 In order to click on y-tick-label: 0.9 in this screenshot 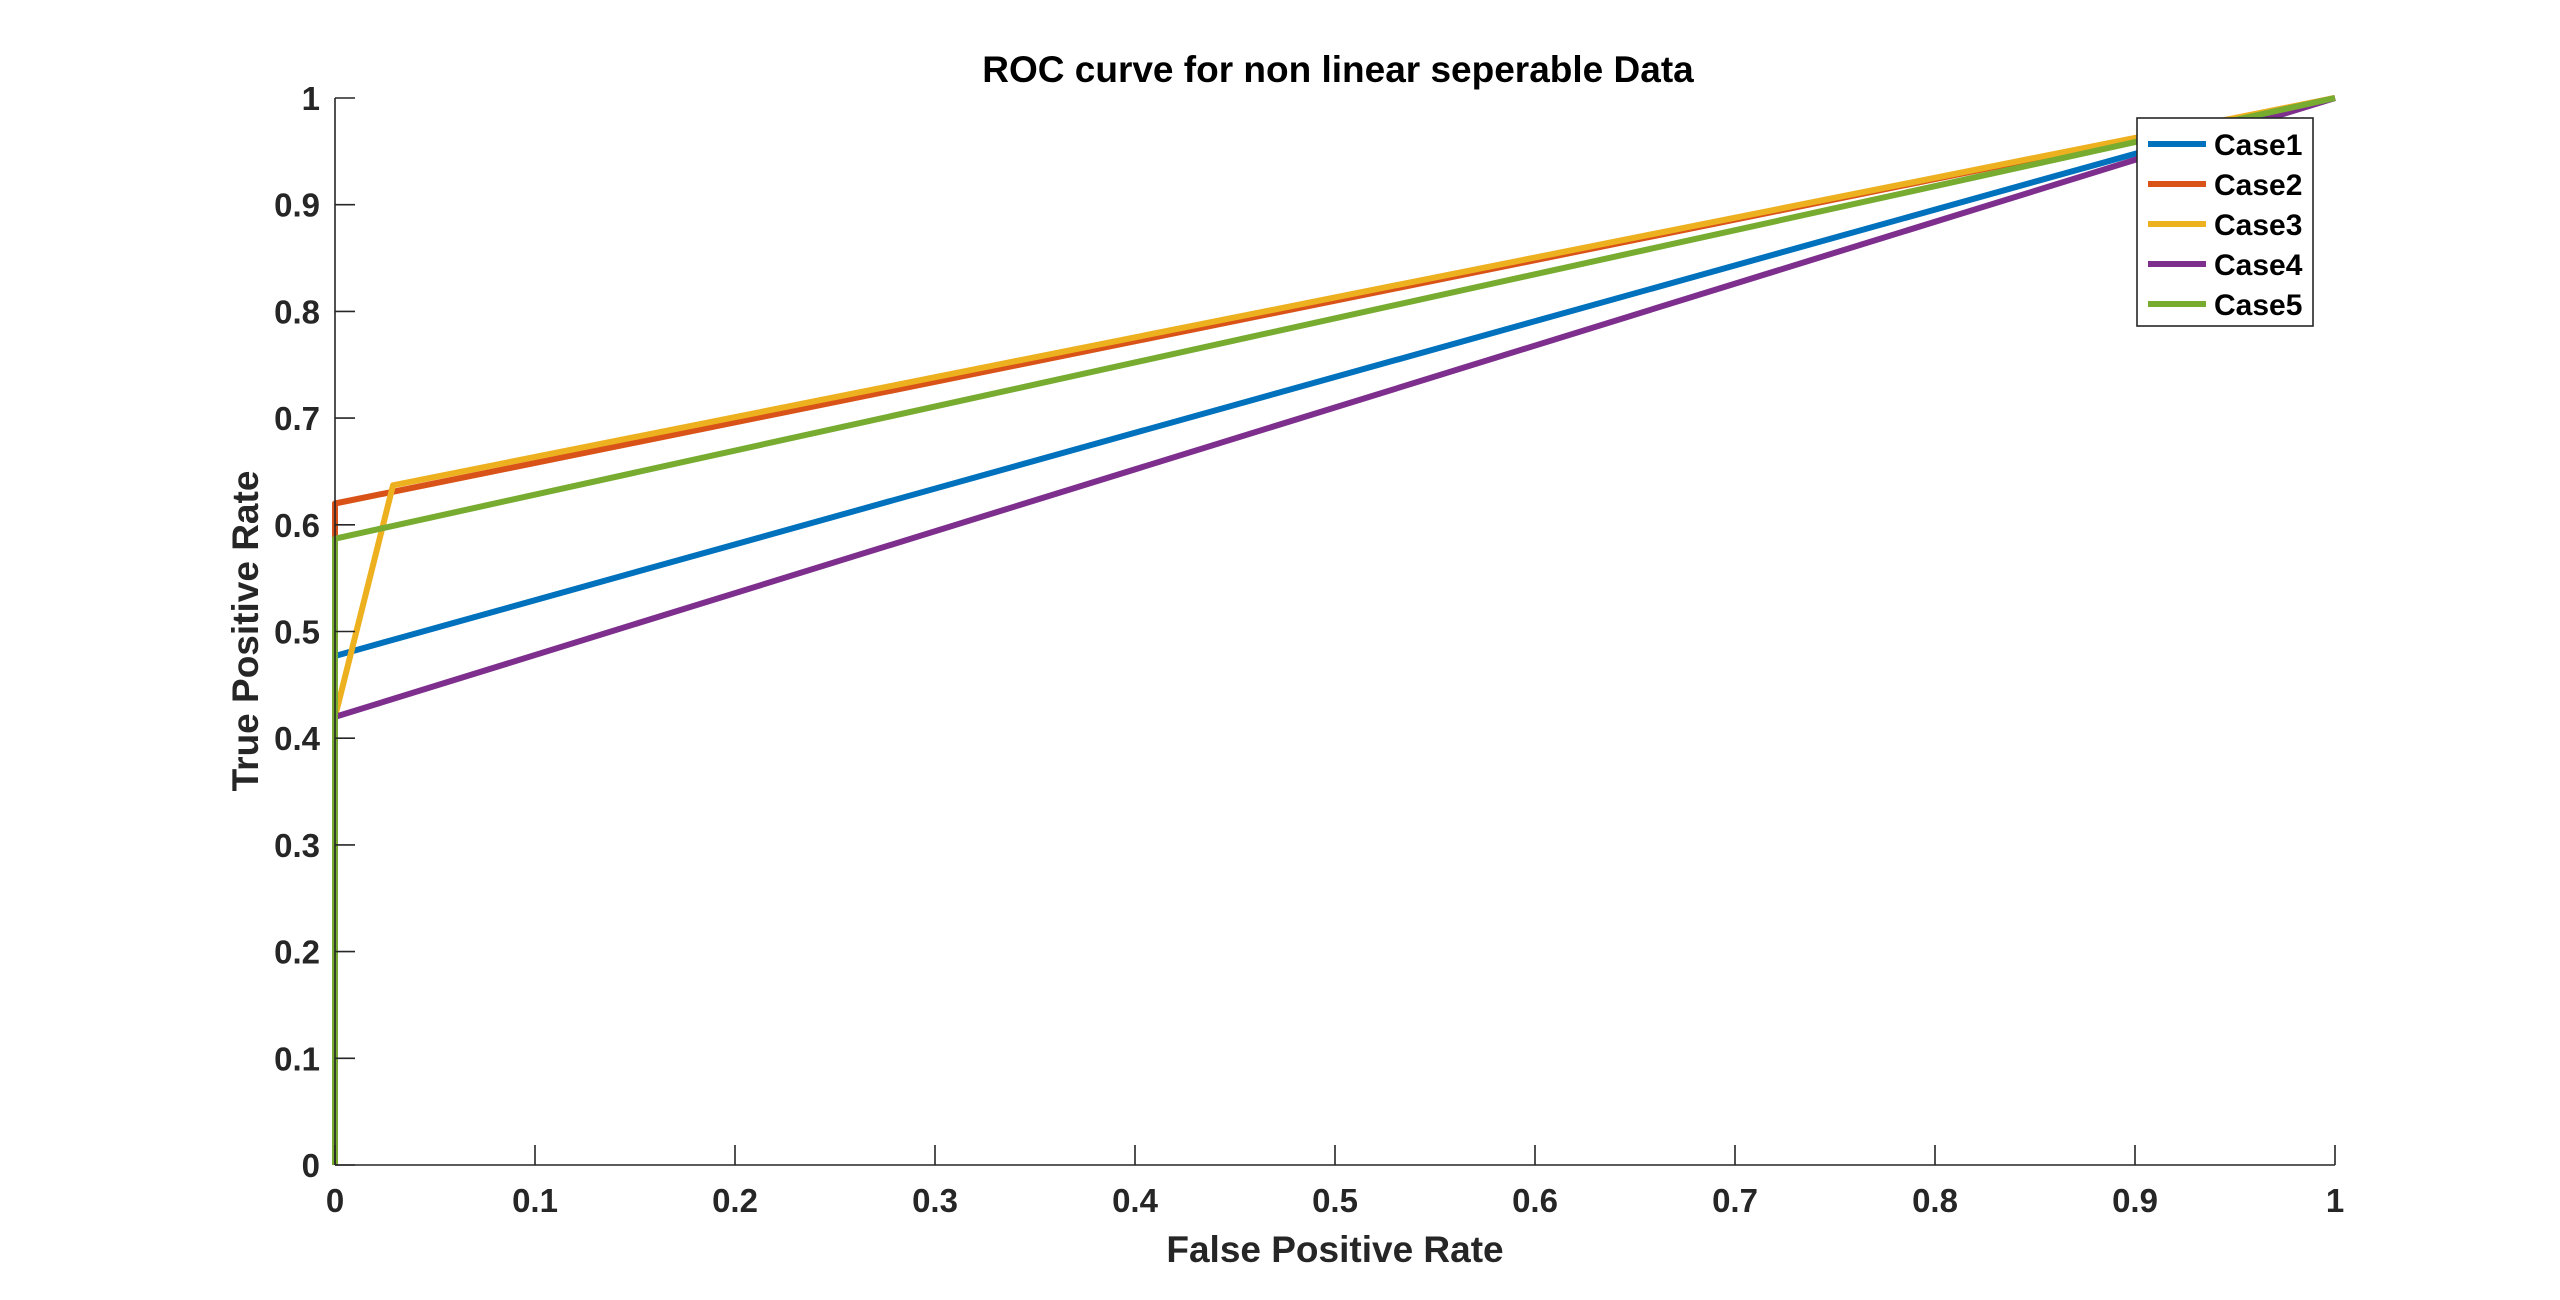, I will do `click(297, 205)`.